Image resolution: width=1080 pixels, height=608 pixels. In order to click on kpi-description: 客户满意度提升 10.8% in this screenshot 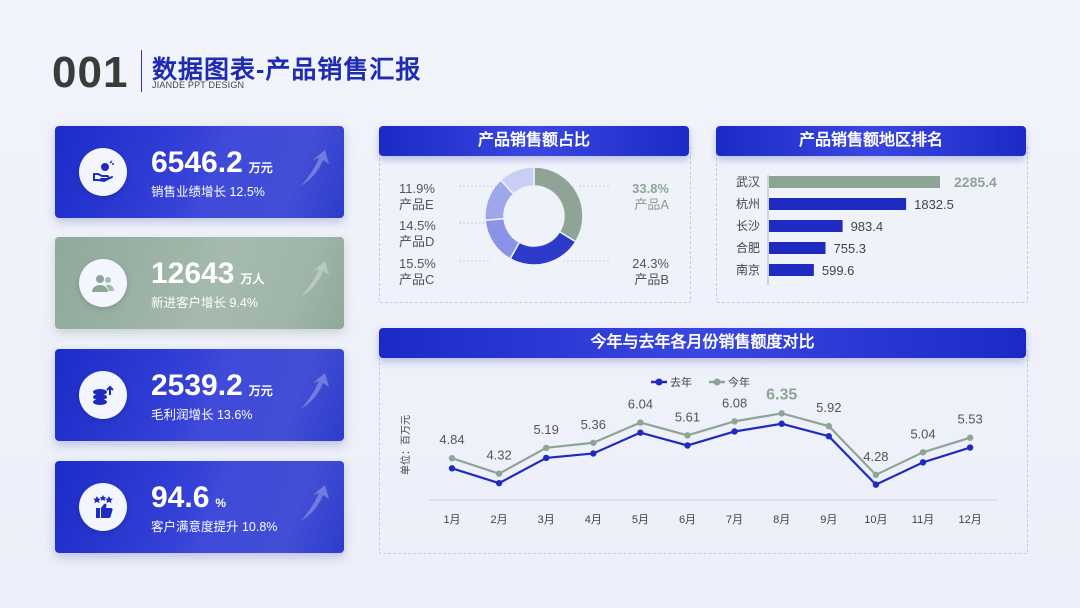, I will do `click(214, 527)`.